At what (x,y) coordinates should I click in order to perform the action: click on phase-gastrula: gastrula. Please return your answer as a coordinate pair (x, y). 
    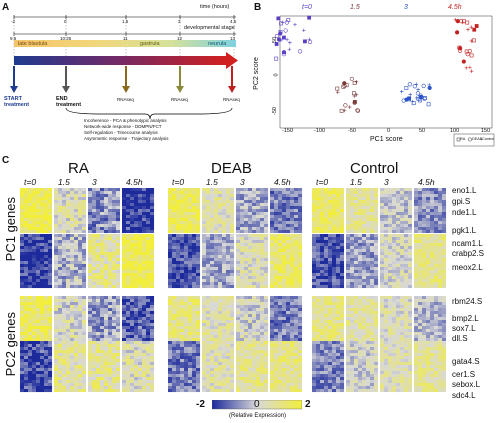
    Looking at the image, I should click on (150, 44).